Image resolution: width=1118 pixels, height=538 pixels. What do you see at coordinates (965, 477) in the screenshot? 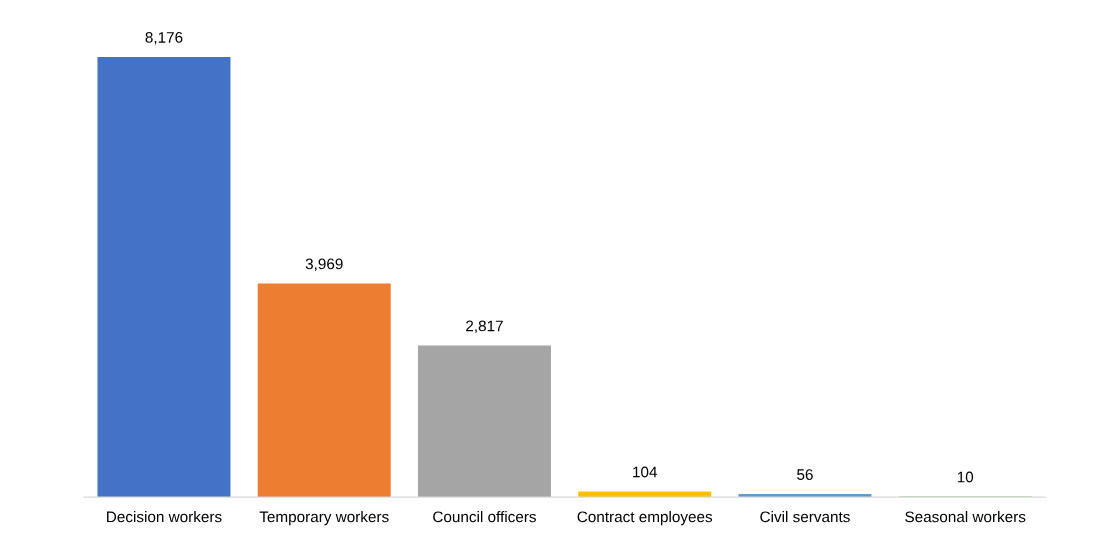
I see `data-label: 10` at bounding box center [965, 477].